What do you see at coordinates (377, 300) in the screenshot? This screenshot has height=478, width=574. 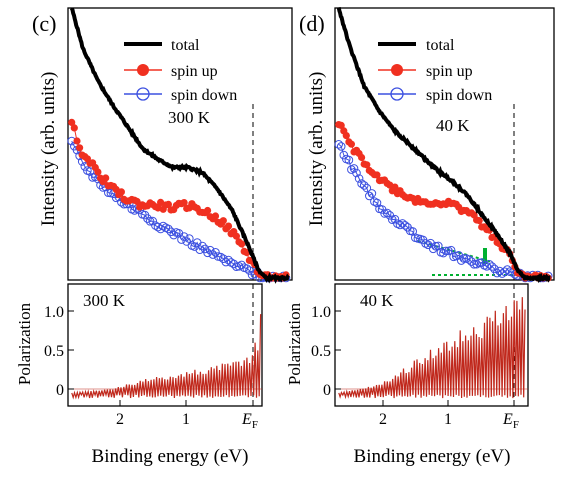 I see `panel-d-polarization-temperature-label: 40 K` at bounding box center [377, 300].